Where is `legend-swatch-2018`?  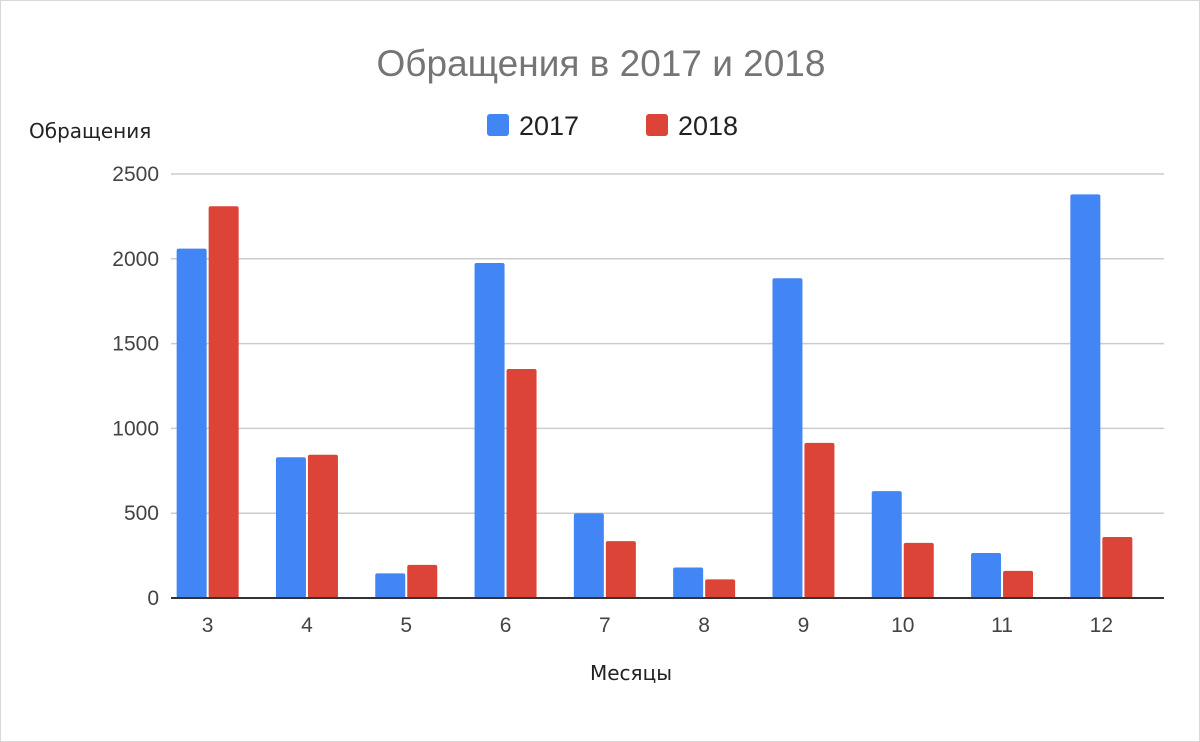
legend-swatch-2018 is located at coordinates (657, 125).